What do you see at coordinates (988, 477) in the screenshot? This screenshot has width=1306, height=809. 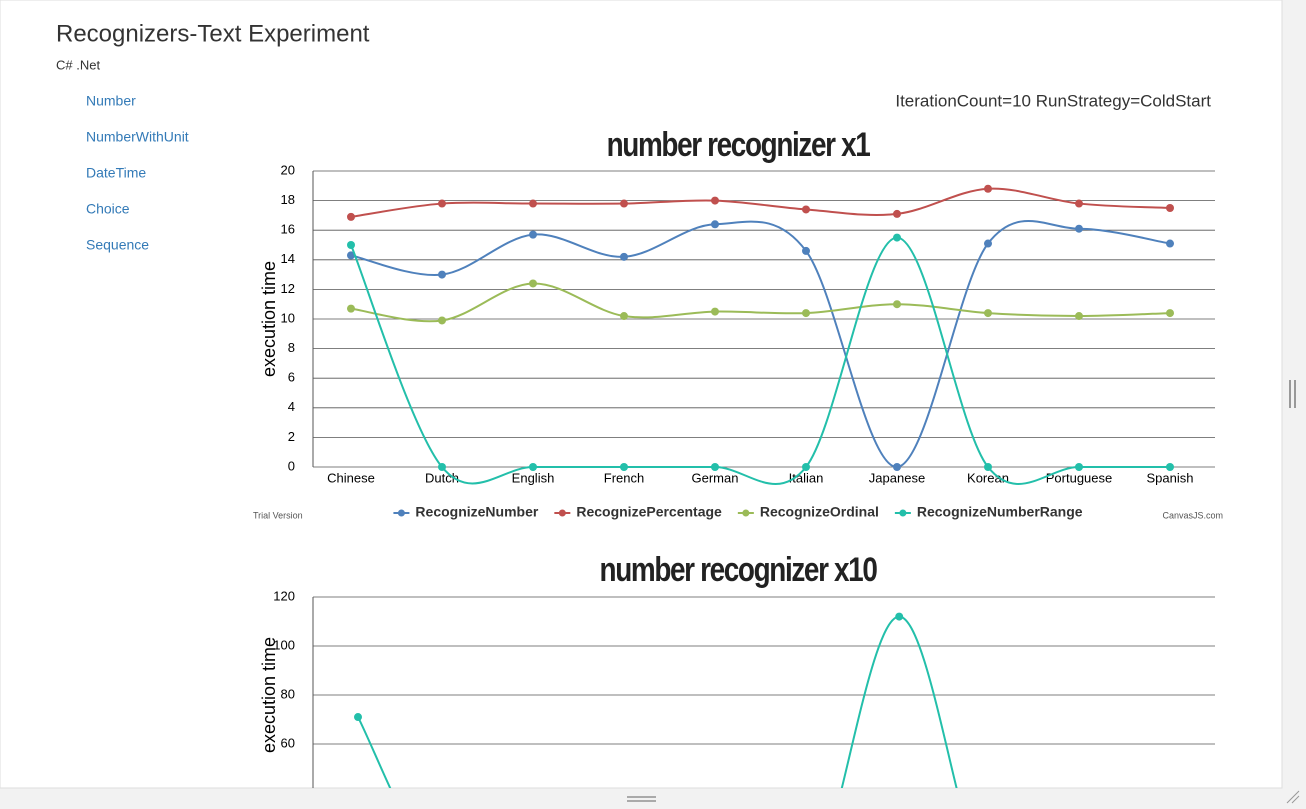 I see `x-tick-label: Korean` at bounding box center [988, 477].